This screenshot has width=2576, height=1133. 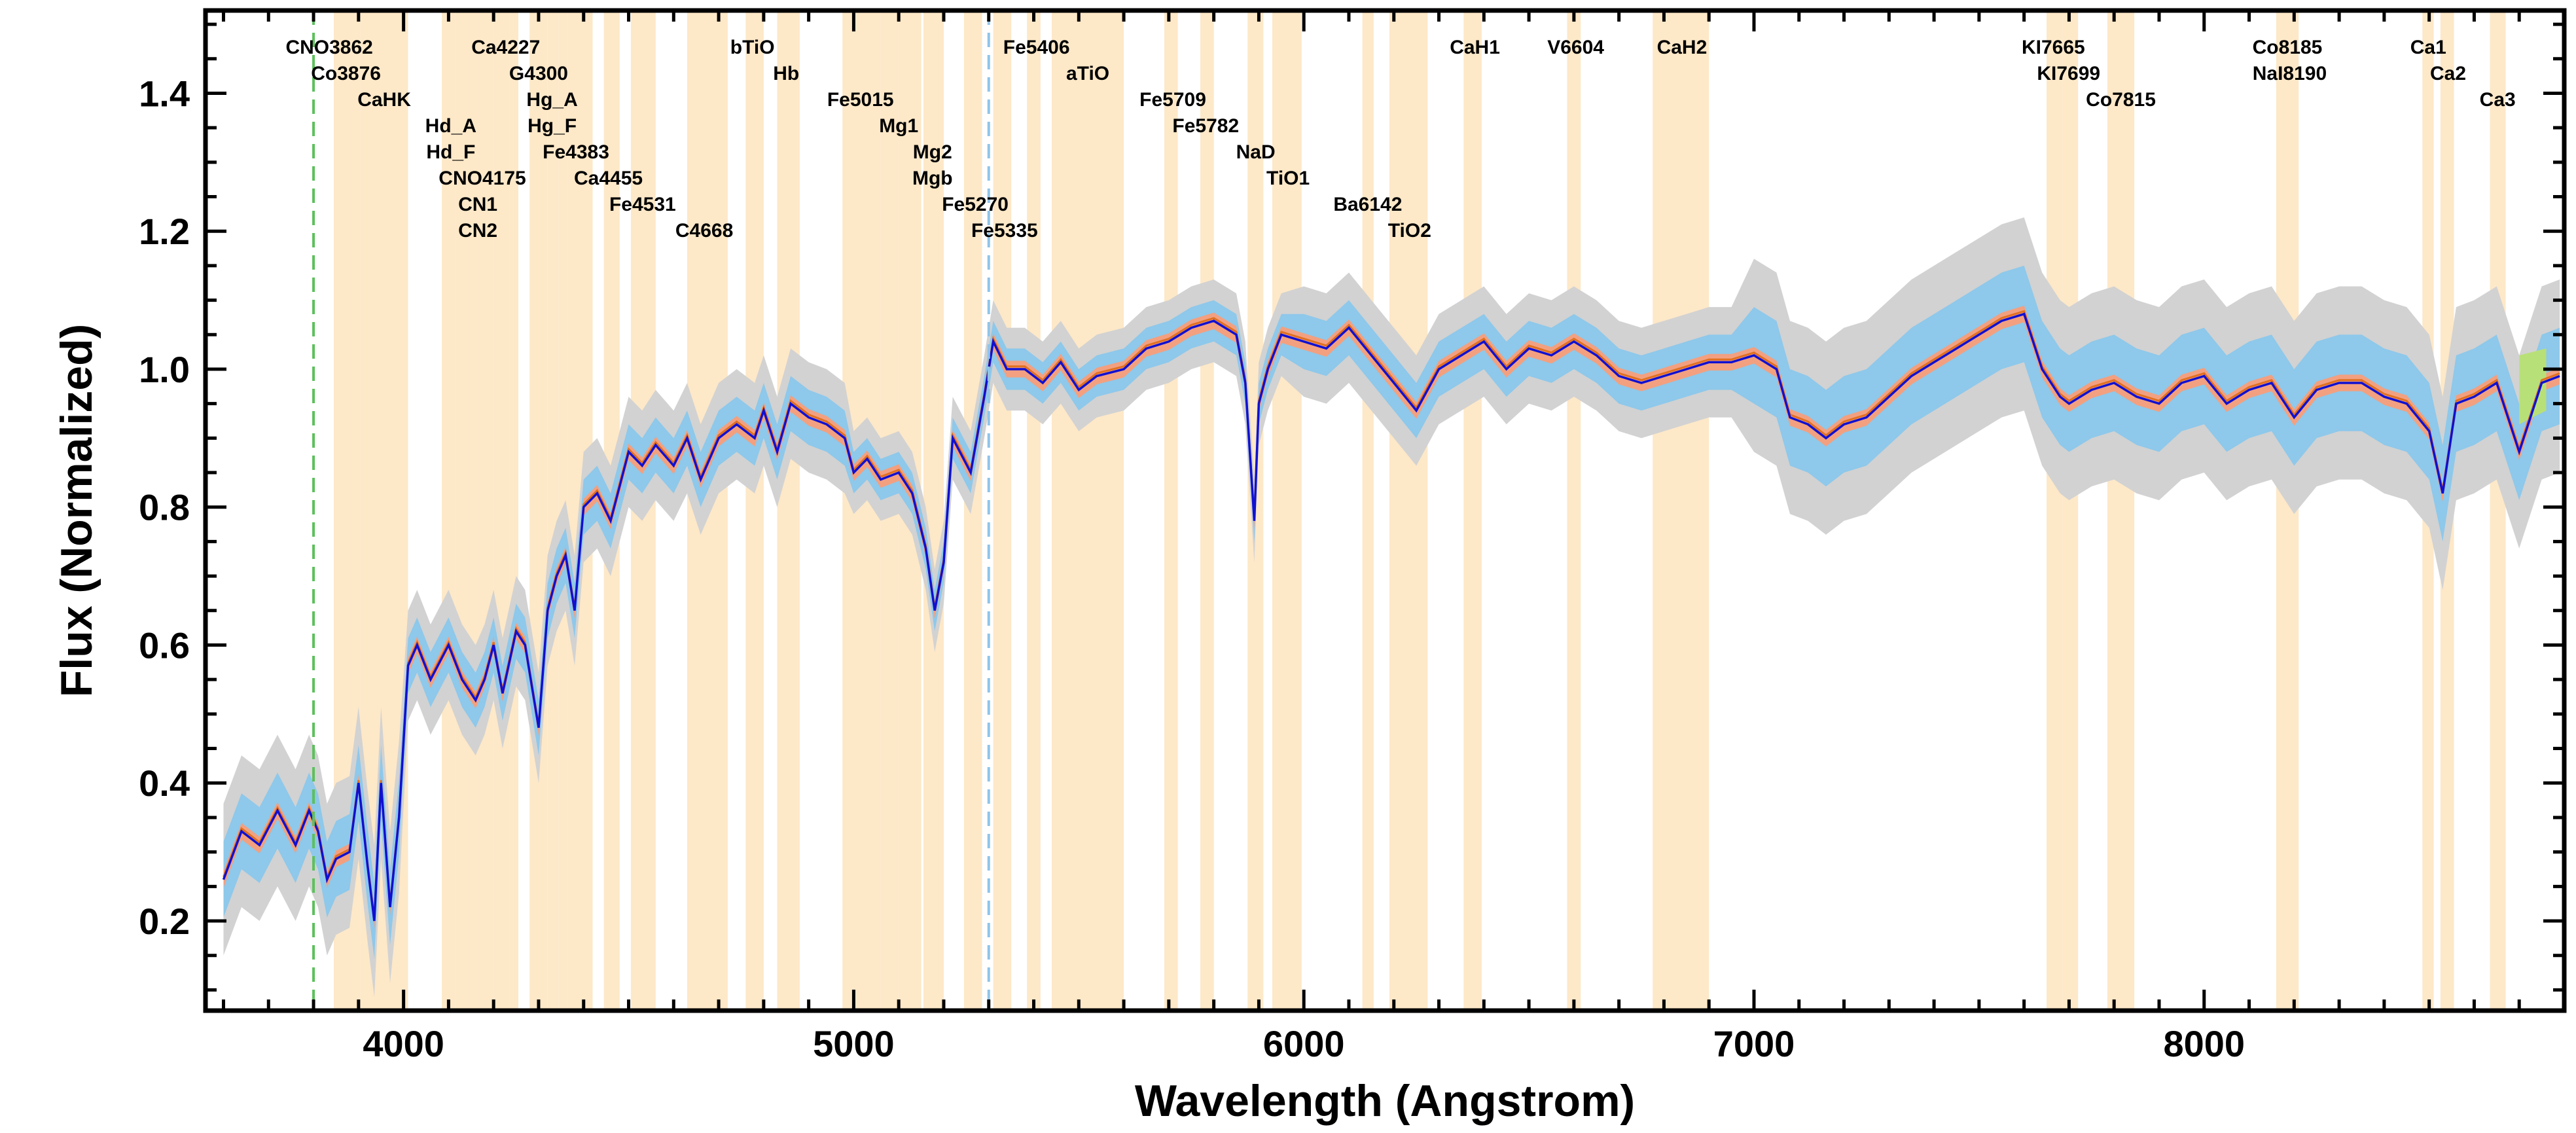 I want to click on band-label-ba6142: Ba6142, so click(x=1367, y=204).